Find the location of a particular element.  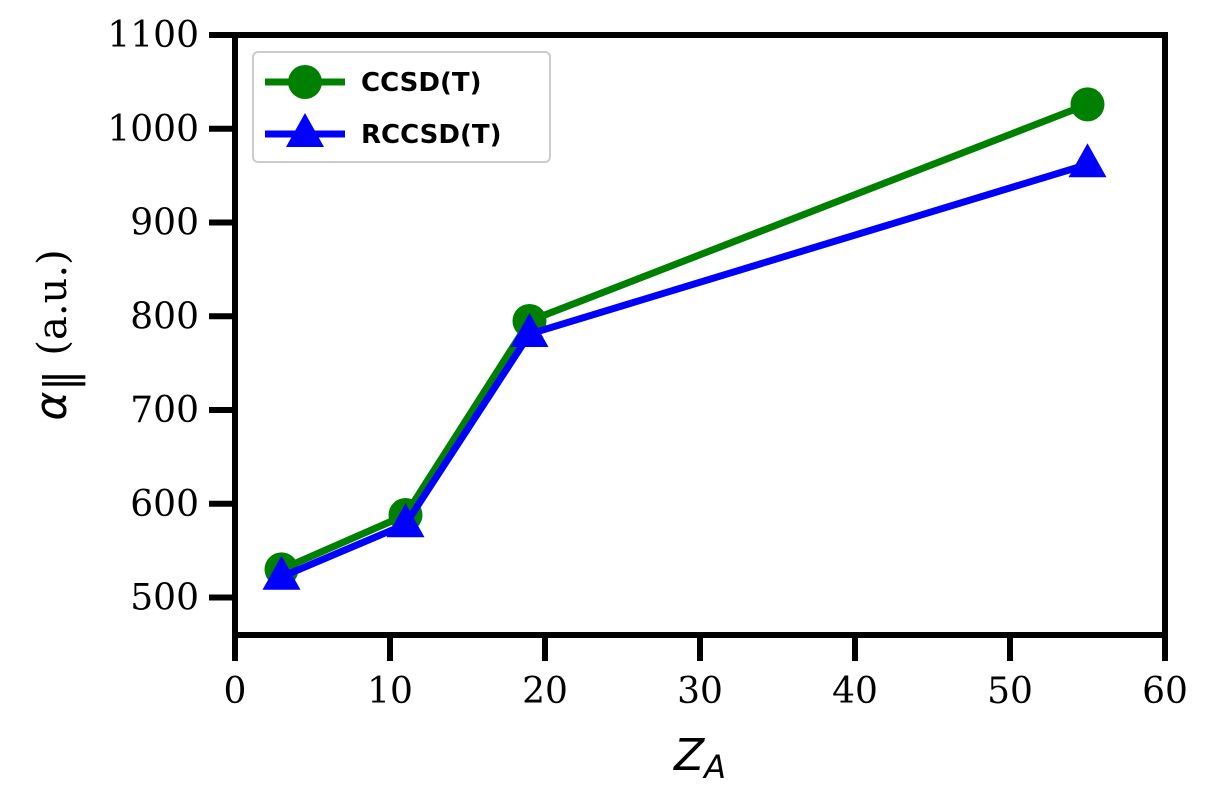

x-tick-label: 10 is located at coordinates (390, 691).